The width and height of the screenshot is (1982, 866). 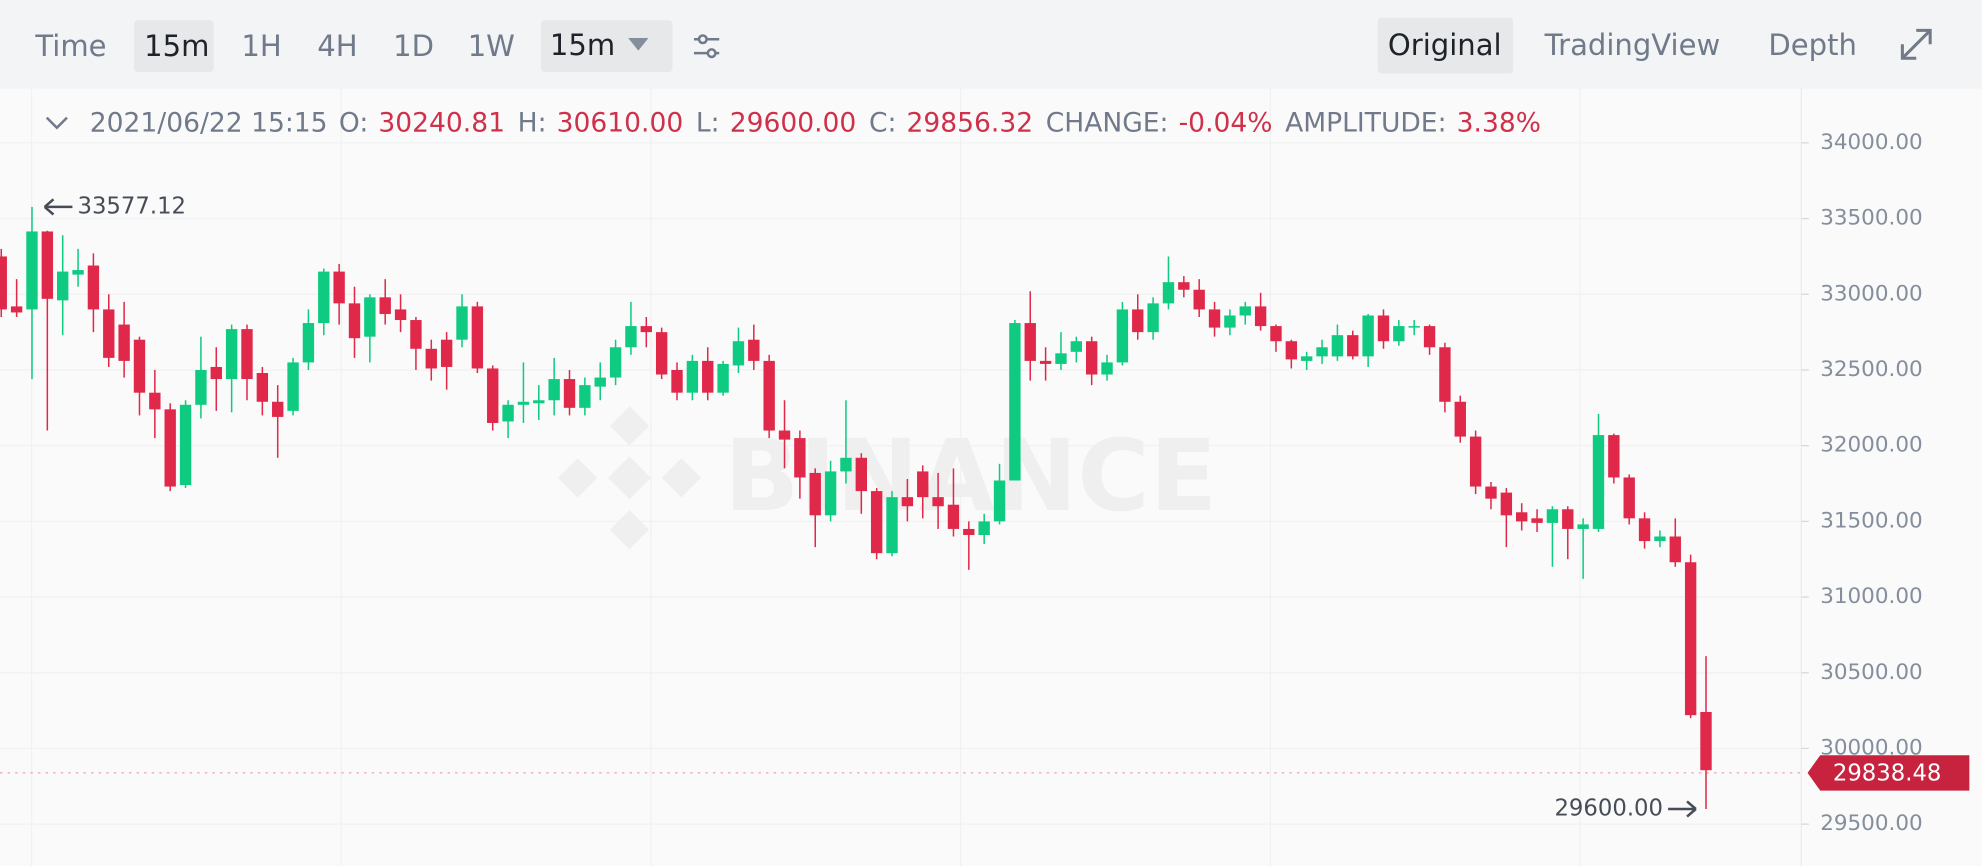 I want to click on header-label: CHANGE:, so click(x=1107, y=122).